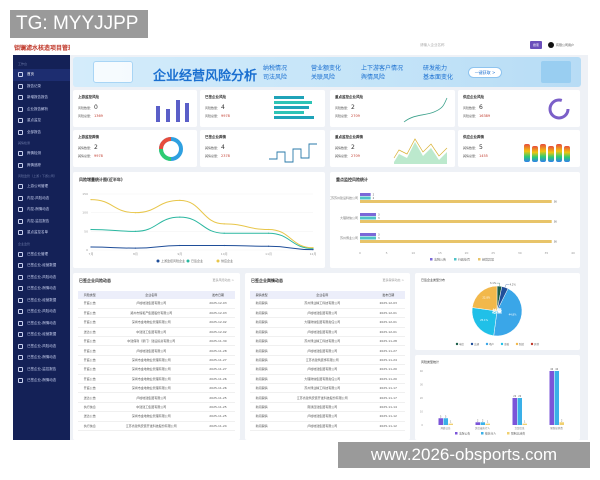 The width and height of the screenshot is (600, 480). What do you see at coordinates (562, 420) in the screenshot?
I see `bar-value-label: 2` at bounding box center [562, 420].